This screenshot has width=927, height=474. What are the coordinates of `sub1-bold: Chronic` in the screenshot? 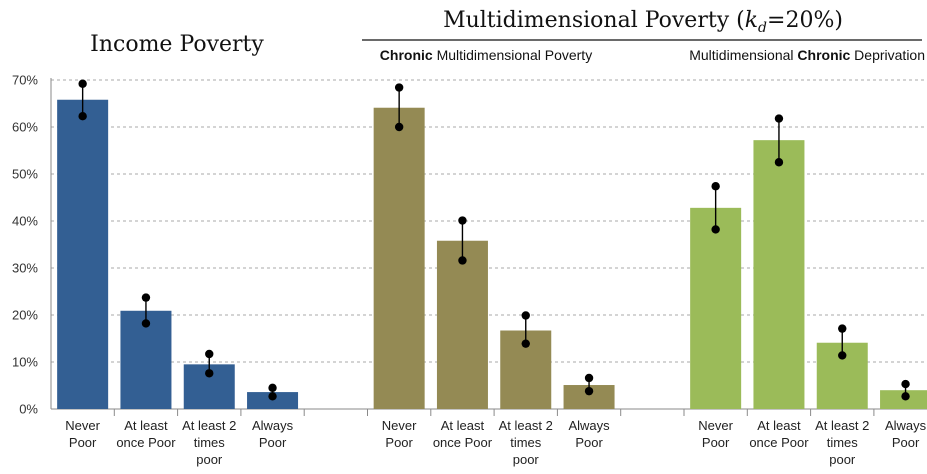 It's located at (406, 55).